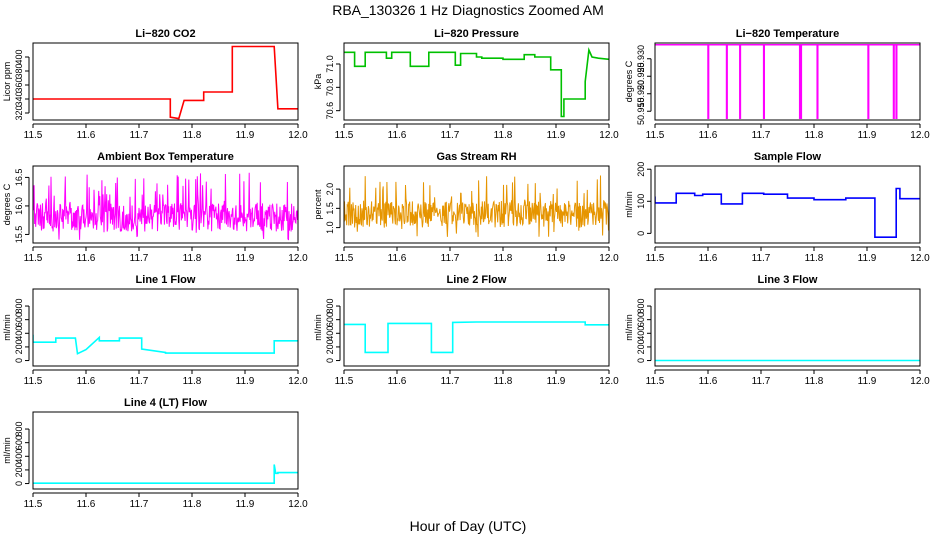  Describe the element at coordinates (165, 34) in the screenshot. I see `panel-title: Li−820 CO2` at that location.